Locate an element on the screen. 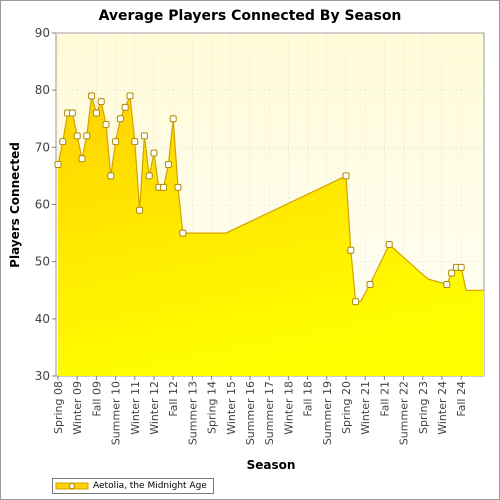 This screenshot has height=500, width=500. x-tick-label: Spring 20 is located at coordinates (346, 407).